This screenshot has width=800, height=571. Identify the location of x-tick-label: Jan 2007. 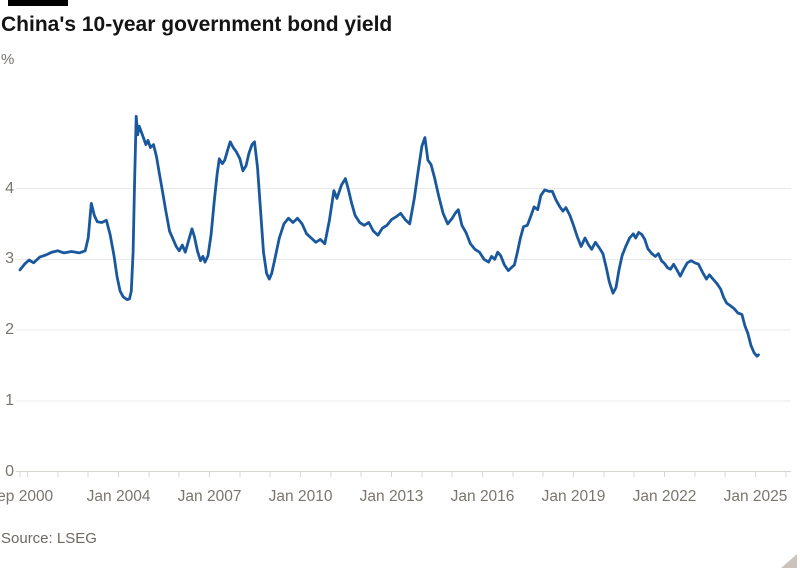
(209, 496).